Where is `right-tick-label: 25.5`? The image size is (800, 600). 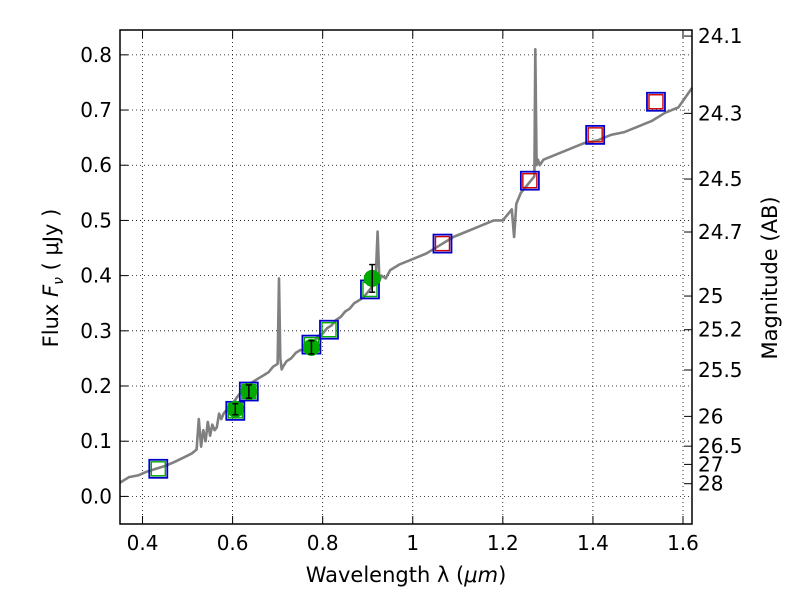 right-tick-label: 25.5 is located at coordinates (720, 370).